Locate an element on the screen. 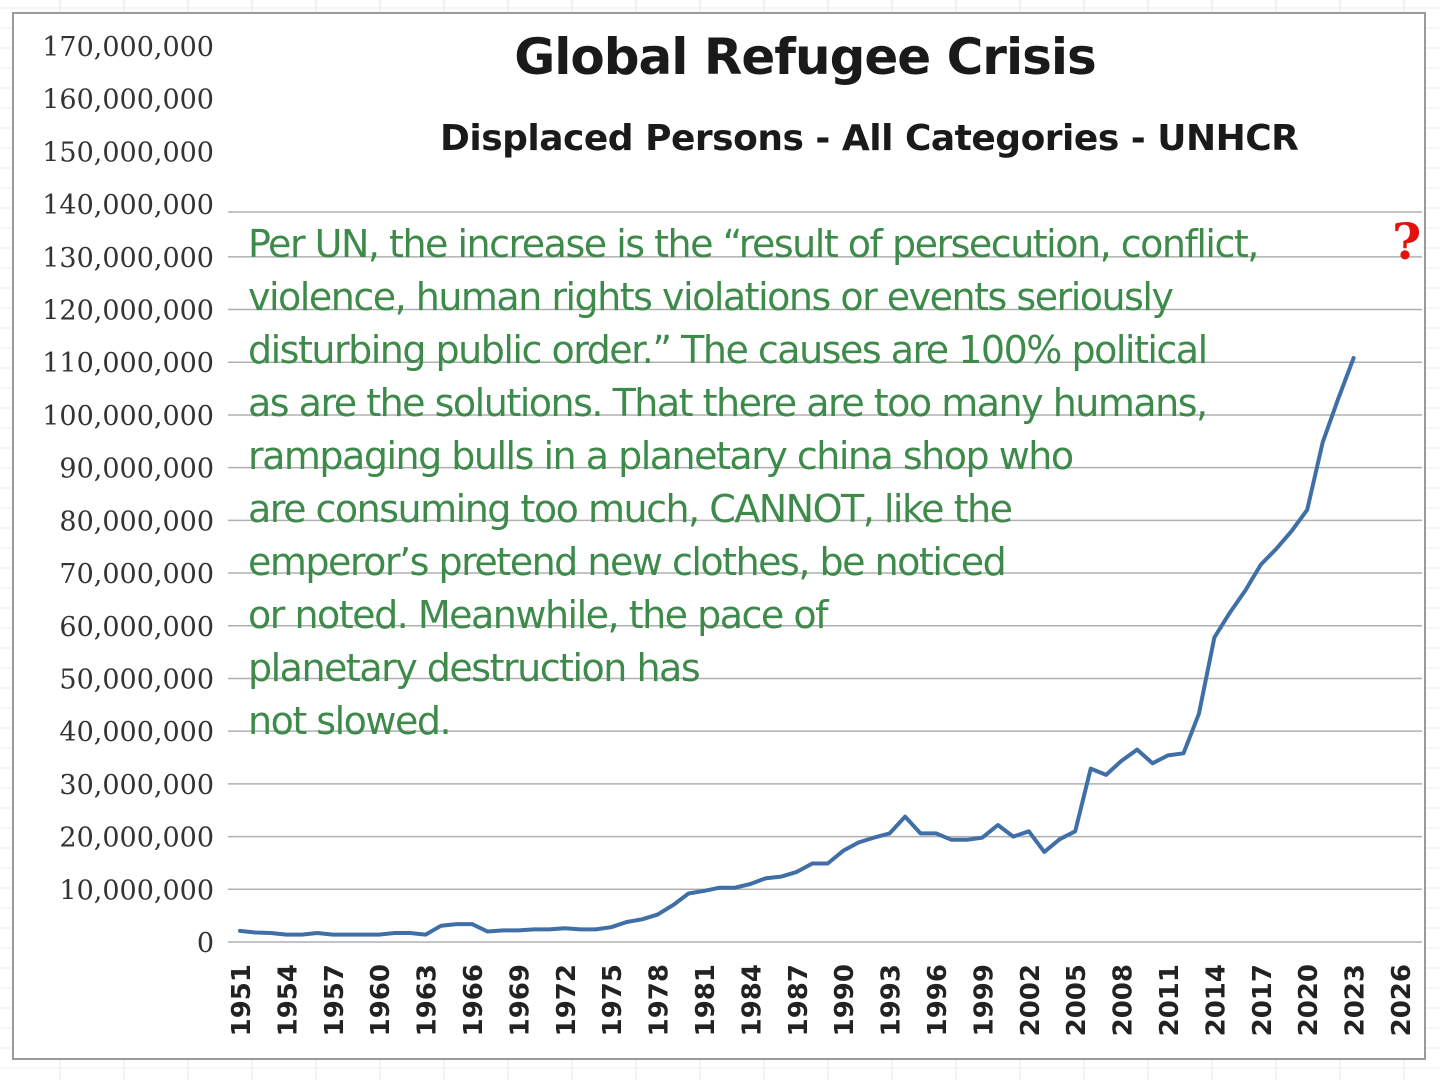 The height and width of the screenshot is (1080, 1440). y-tick-label: 10,000,000 is located at coordinates (136, 890).